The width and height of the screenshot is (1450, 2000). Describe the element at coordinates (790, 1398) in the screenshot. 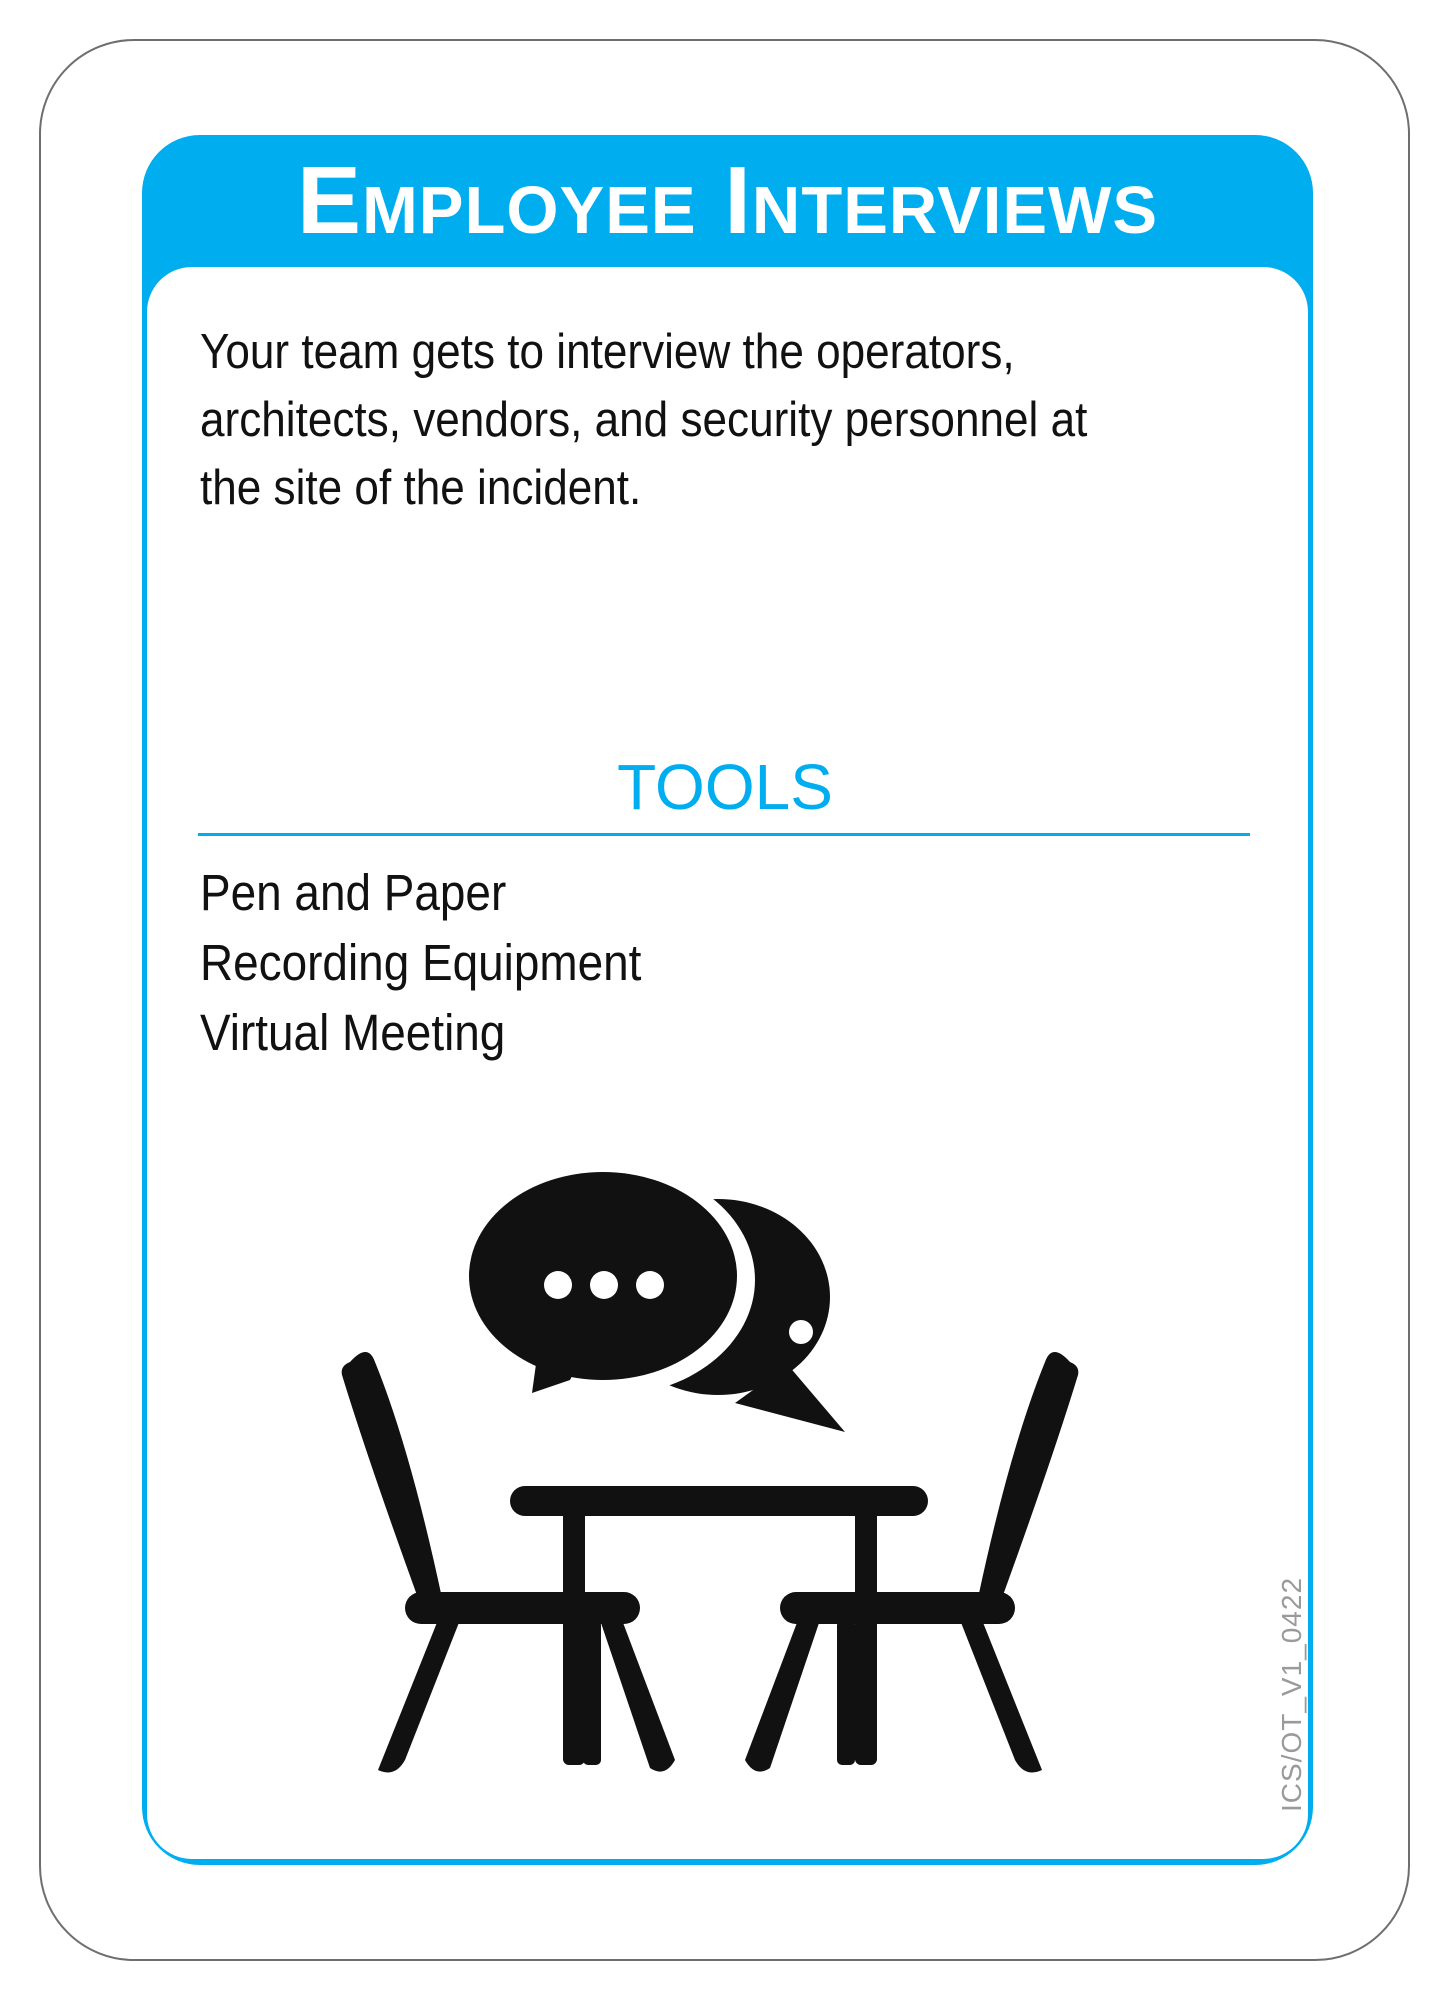

I see `chat-bubble-back-tail` at that location.